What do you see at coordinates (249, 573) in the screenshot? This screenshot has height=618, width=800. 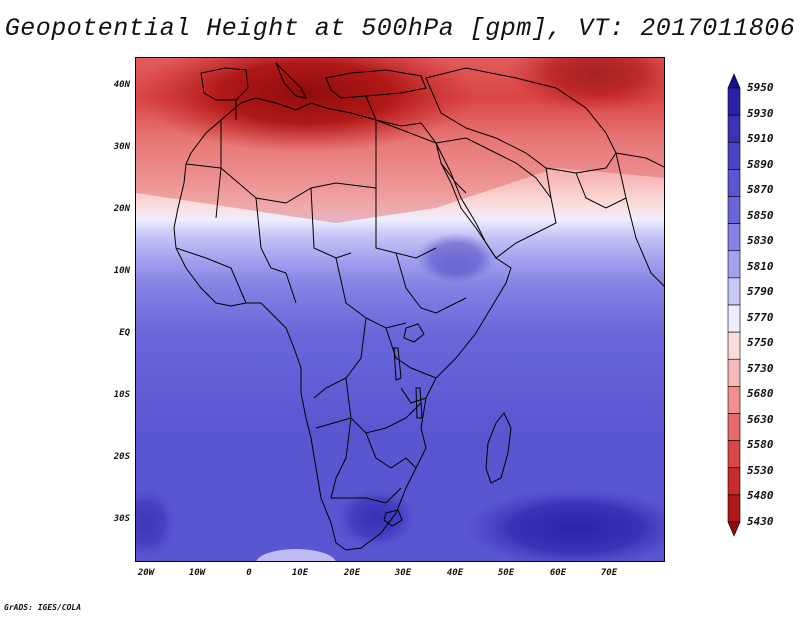 I see `lon-label-0: 0` at bounding box center [249, 573].